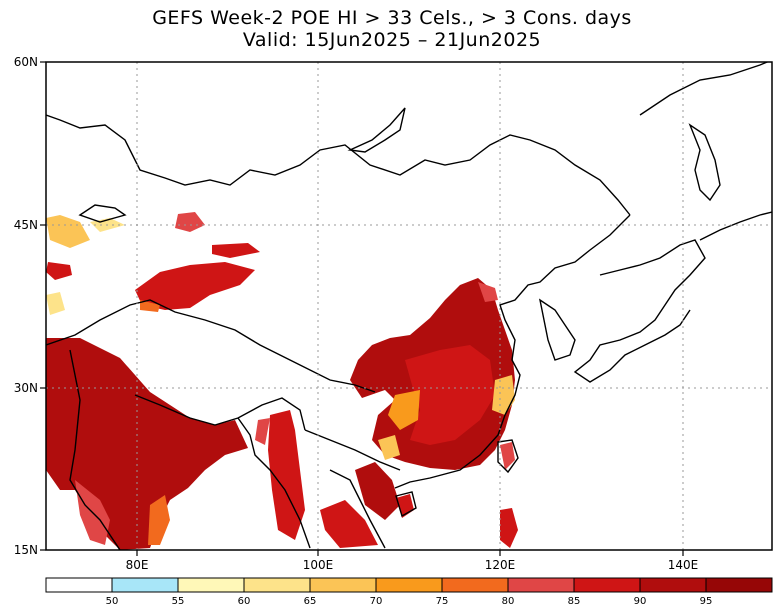 The height and width of the screenshot is (615, 784). I want to click on x-tick-label: 100E, so click(318, 565).